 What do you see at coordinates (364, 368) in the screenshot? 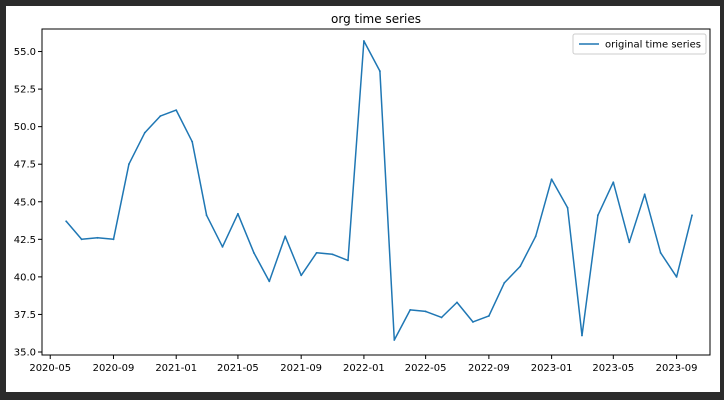
I see `x-tick-label: 2022-01` at bounding box center [364, 368].